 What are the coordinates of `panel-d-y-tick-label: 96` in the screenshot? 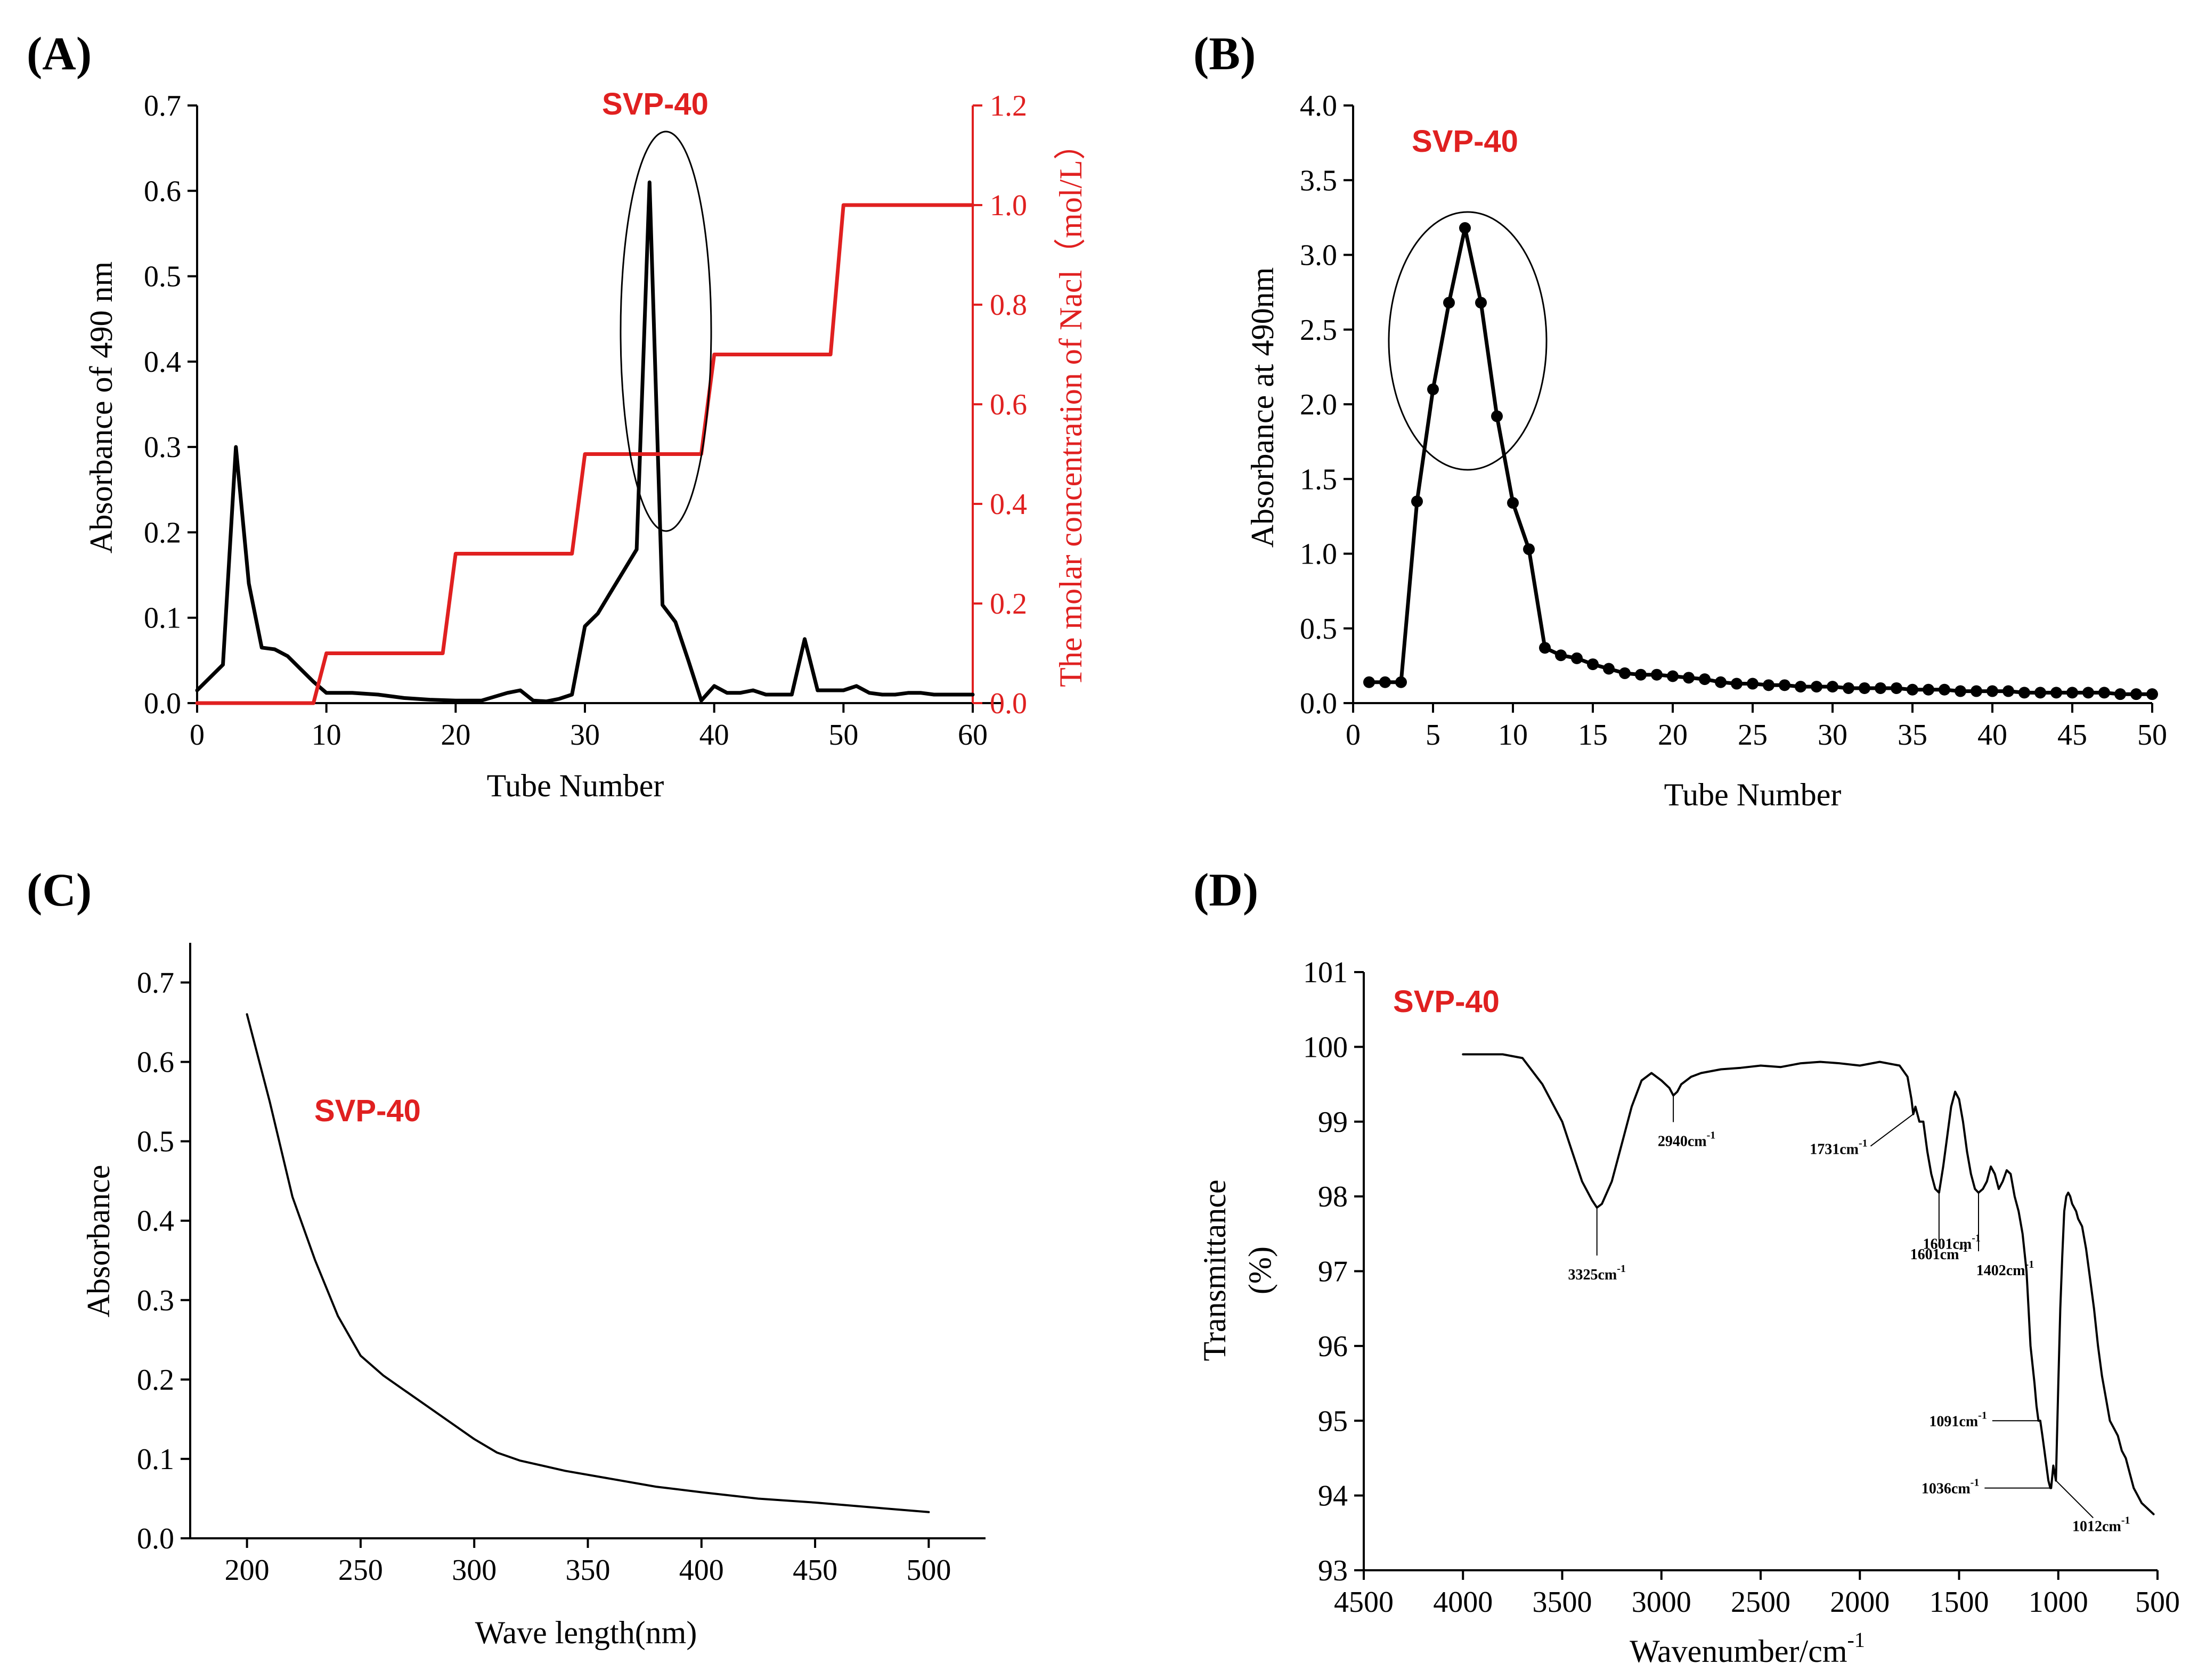 It's located at (1333, 1347).